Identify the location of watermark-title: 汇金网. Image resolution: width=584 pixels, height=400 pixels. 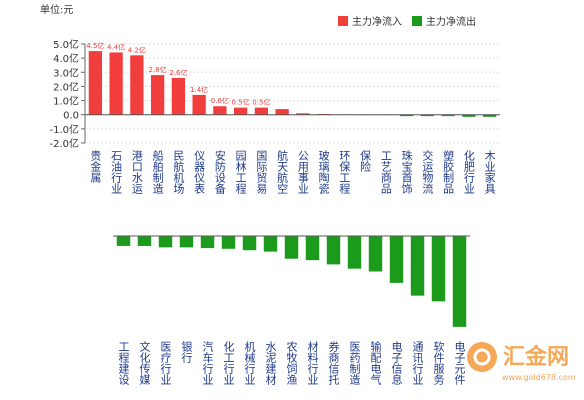
(536, 357).